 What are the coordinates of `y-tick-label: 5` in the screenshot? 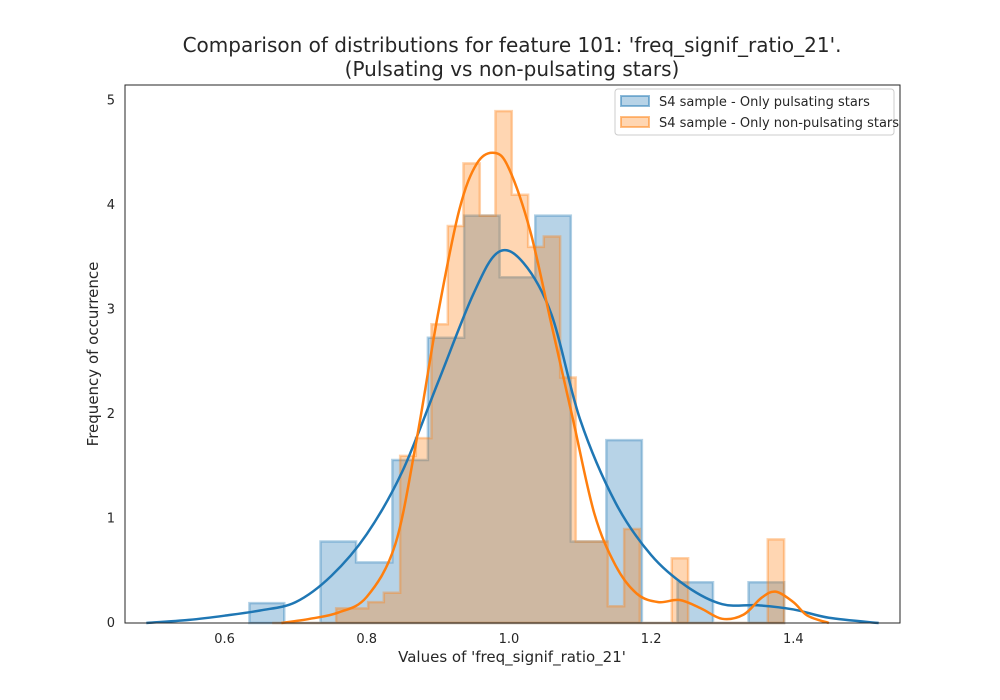 It's located at (111, 101).